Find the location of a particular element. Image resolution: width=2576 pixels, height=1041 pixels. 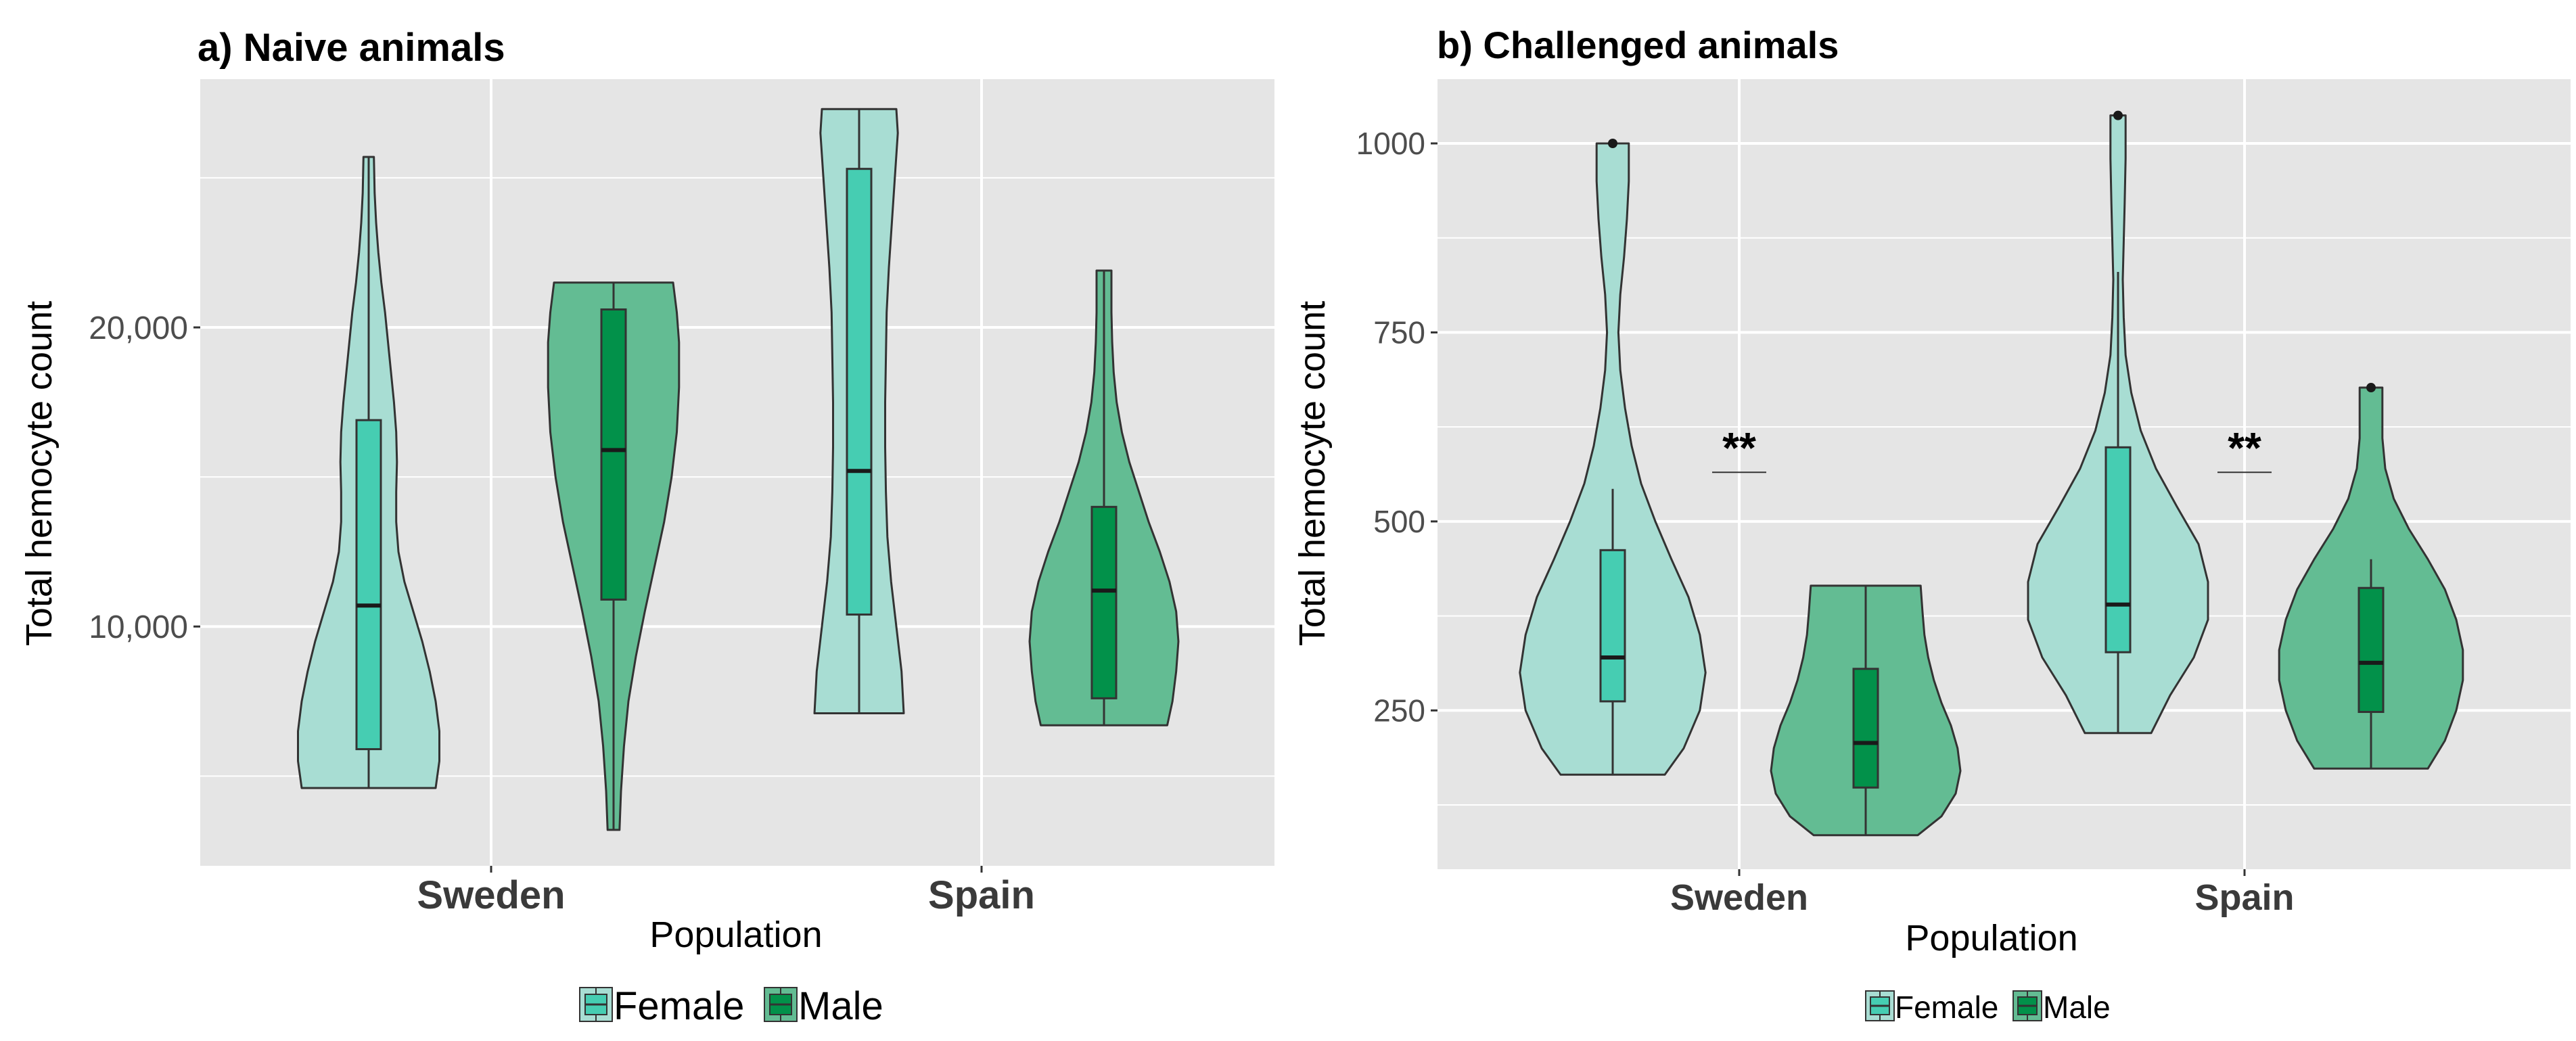

panel-a-legend-female-label: Female is located at coordinates (679, 1006).